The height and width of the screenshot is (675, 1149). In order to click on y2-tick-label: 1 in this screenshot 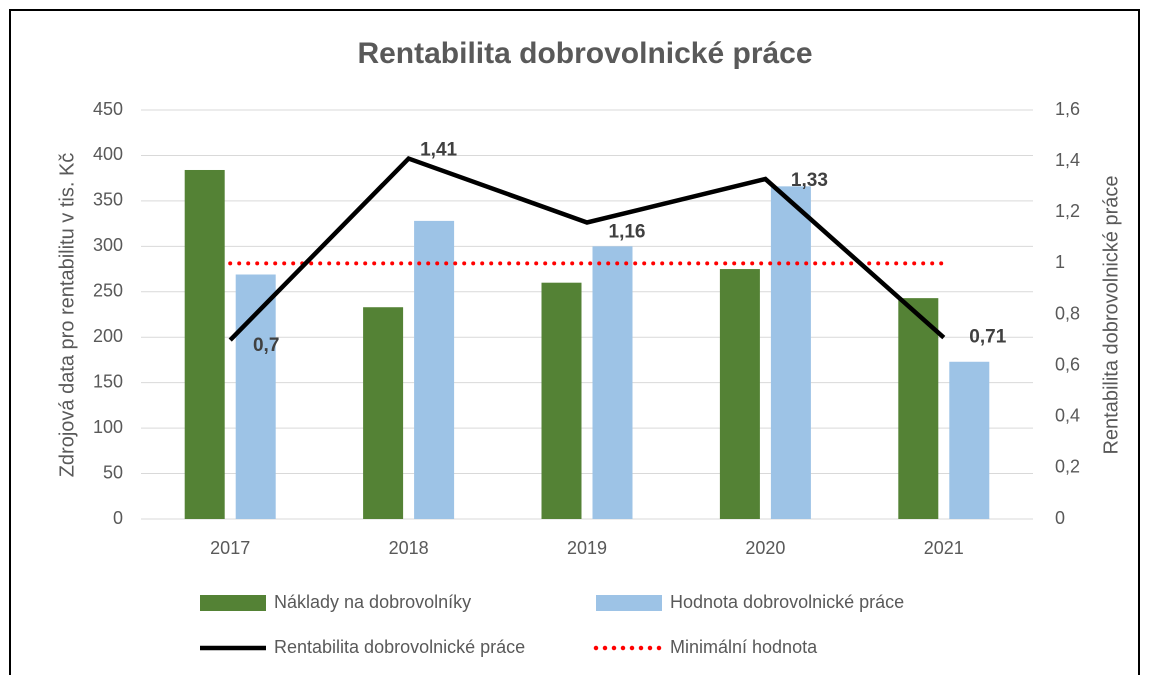, I will do `click(1060, 262)`.